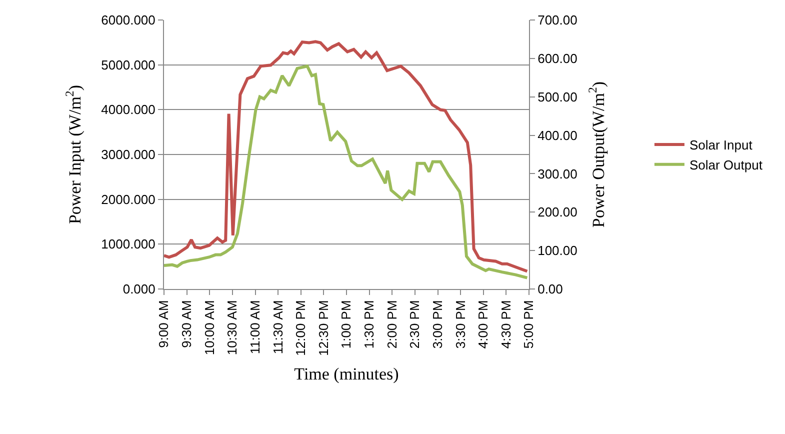  What do you see at coordinates (721, 145) in the screenshot?
I see `legend-label: Solar Input` at bounding box center [721, 145].